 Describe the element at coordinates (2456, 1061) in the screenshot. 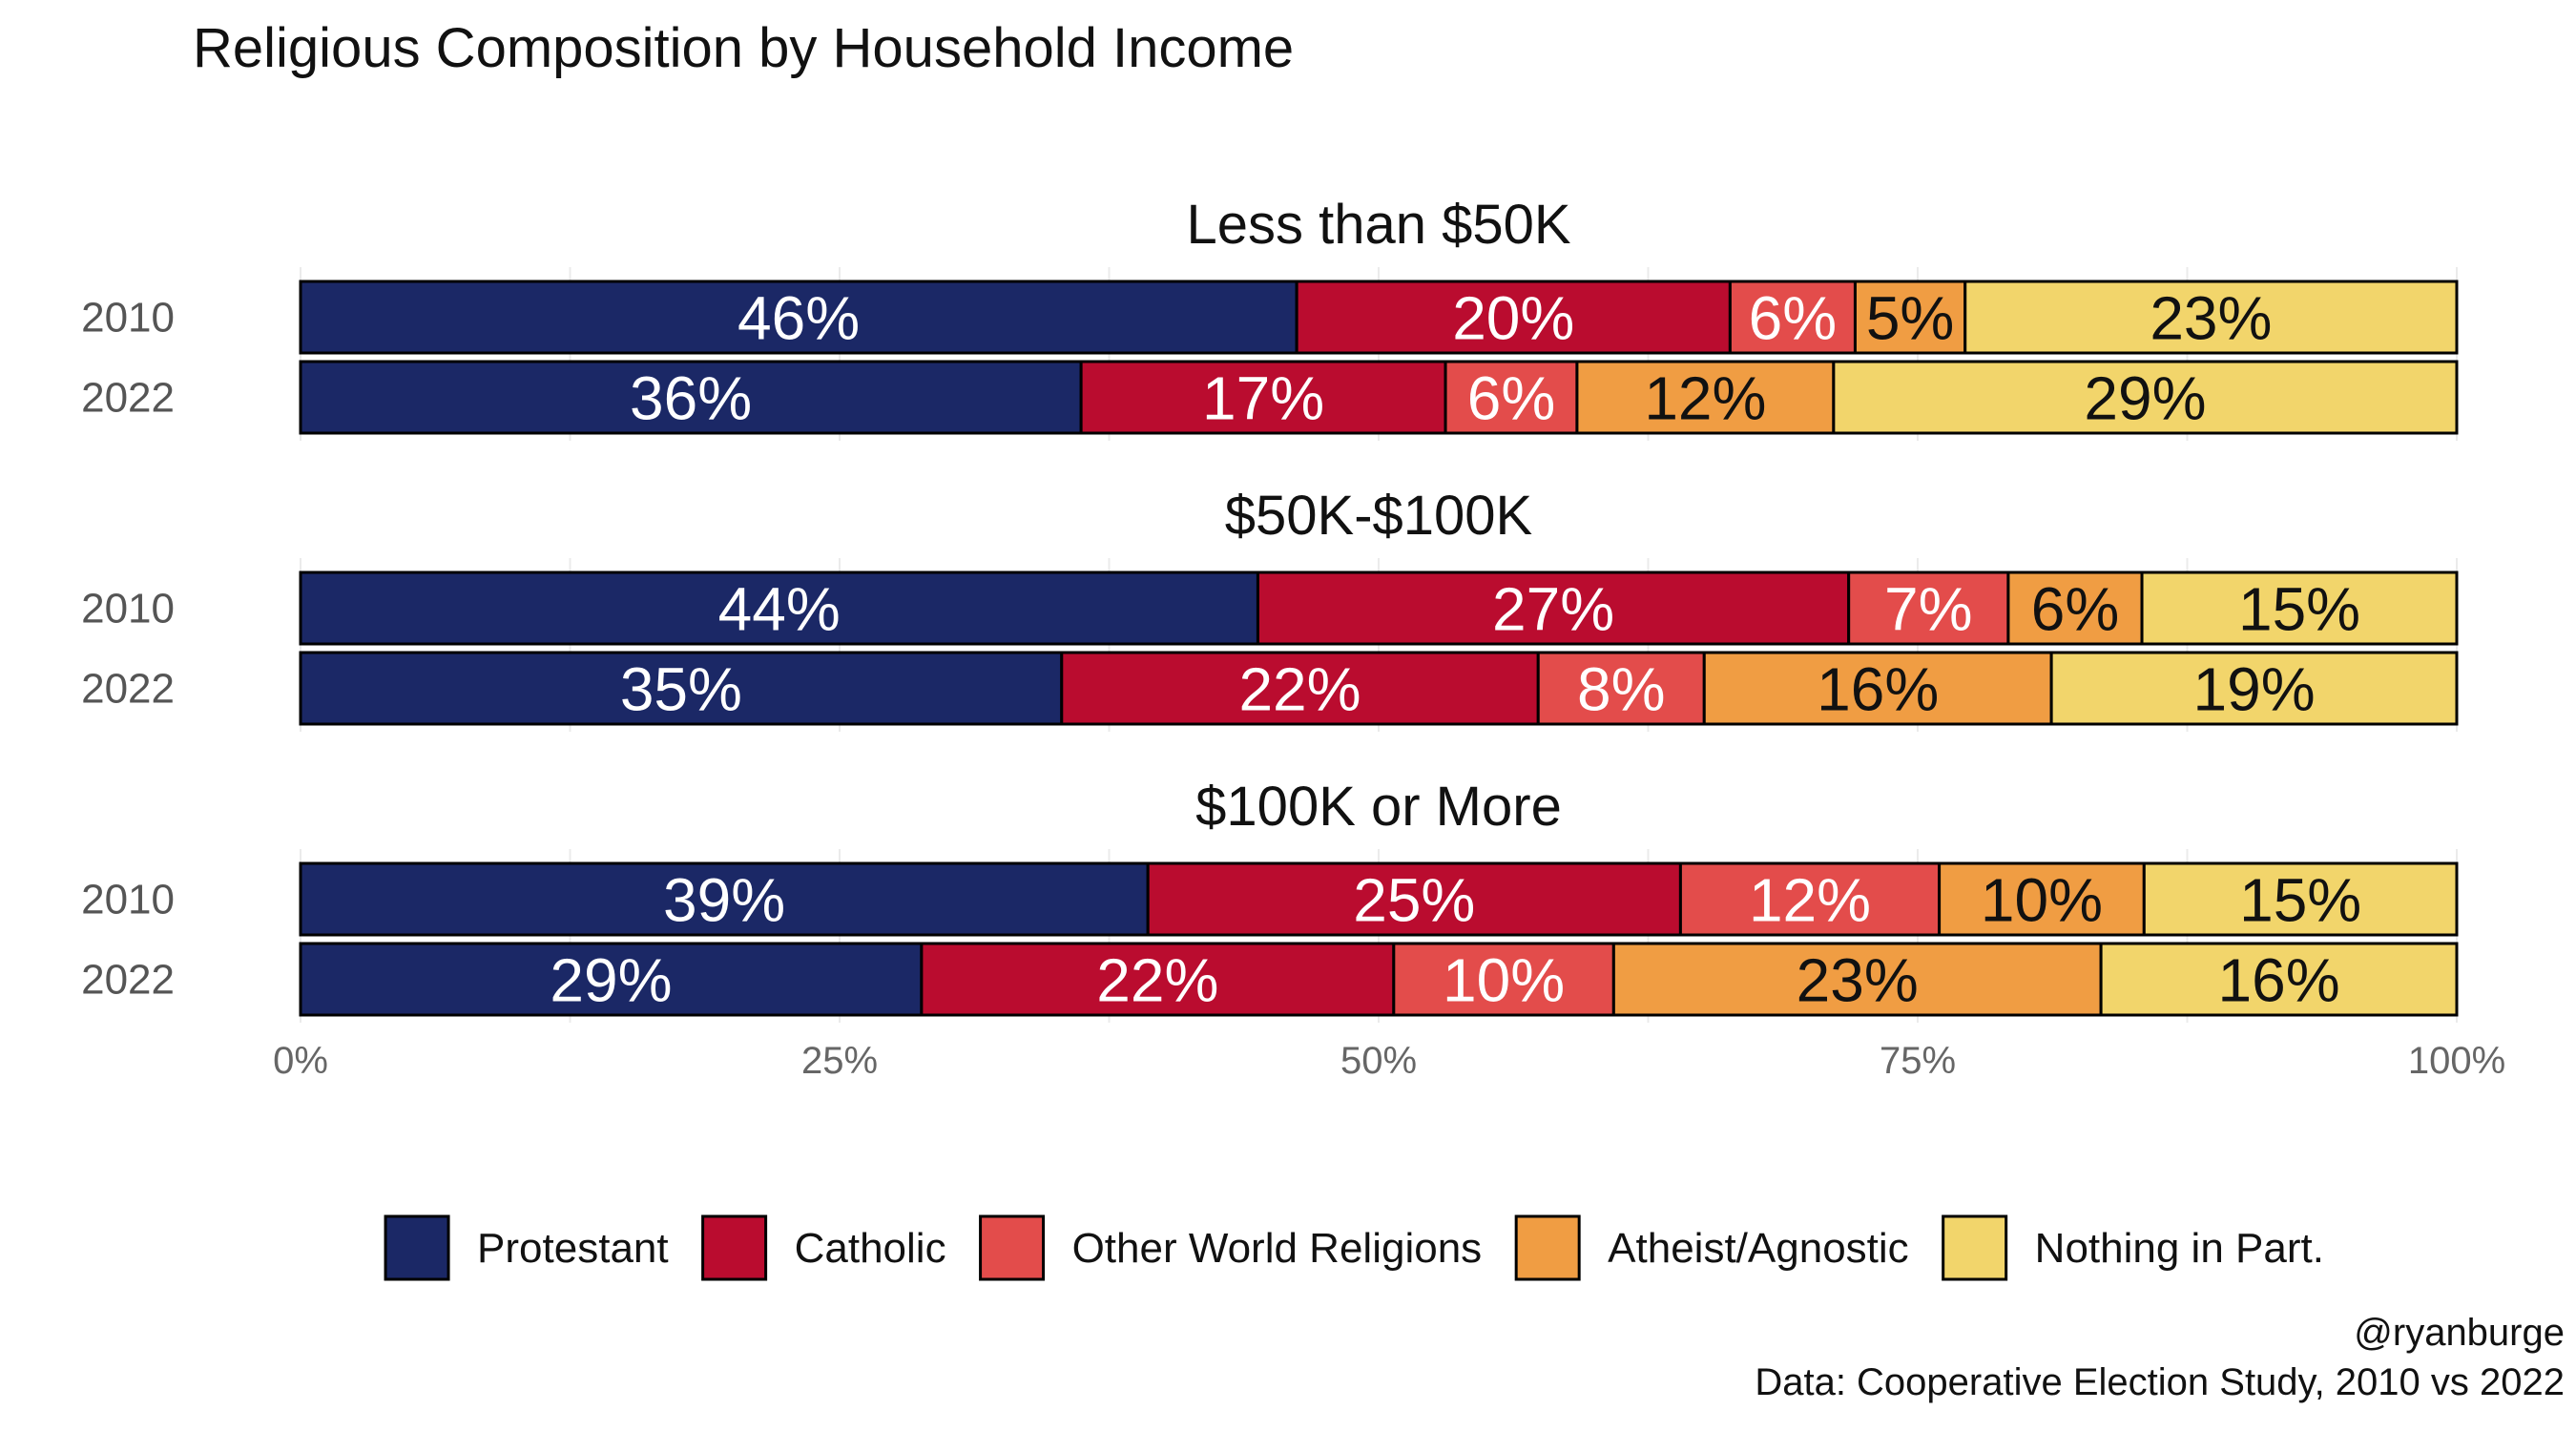

I see `x-tick-label: 100%` at that location.